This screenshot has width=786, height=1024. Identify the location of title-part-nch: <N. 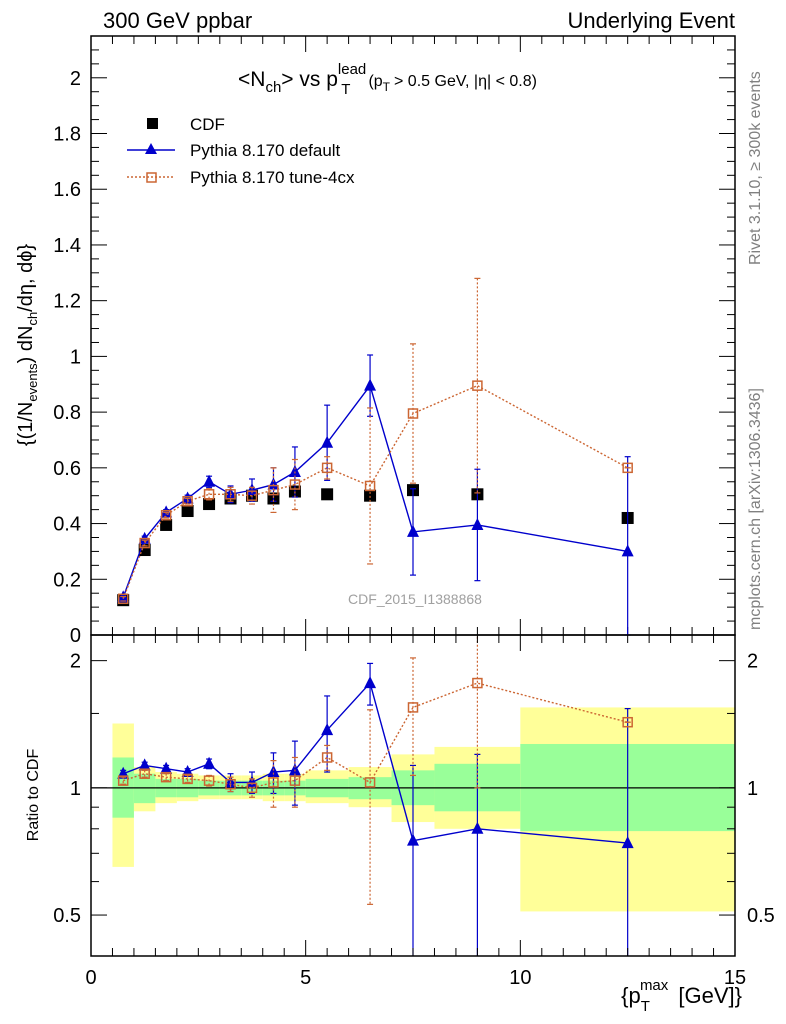
(251, 79).